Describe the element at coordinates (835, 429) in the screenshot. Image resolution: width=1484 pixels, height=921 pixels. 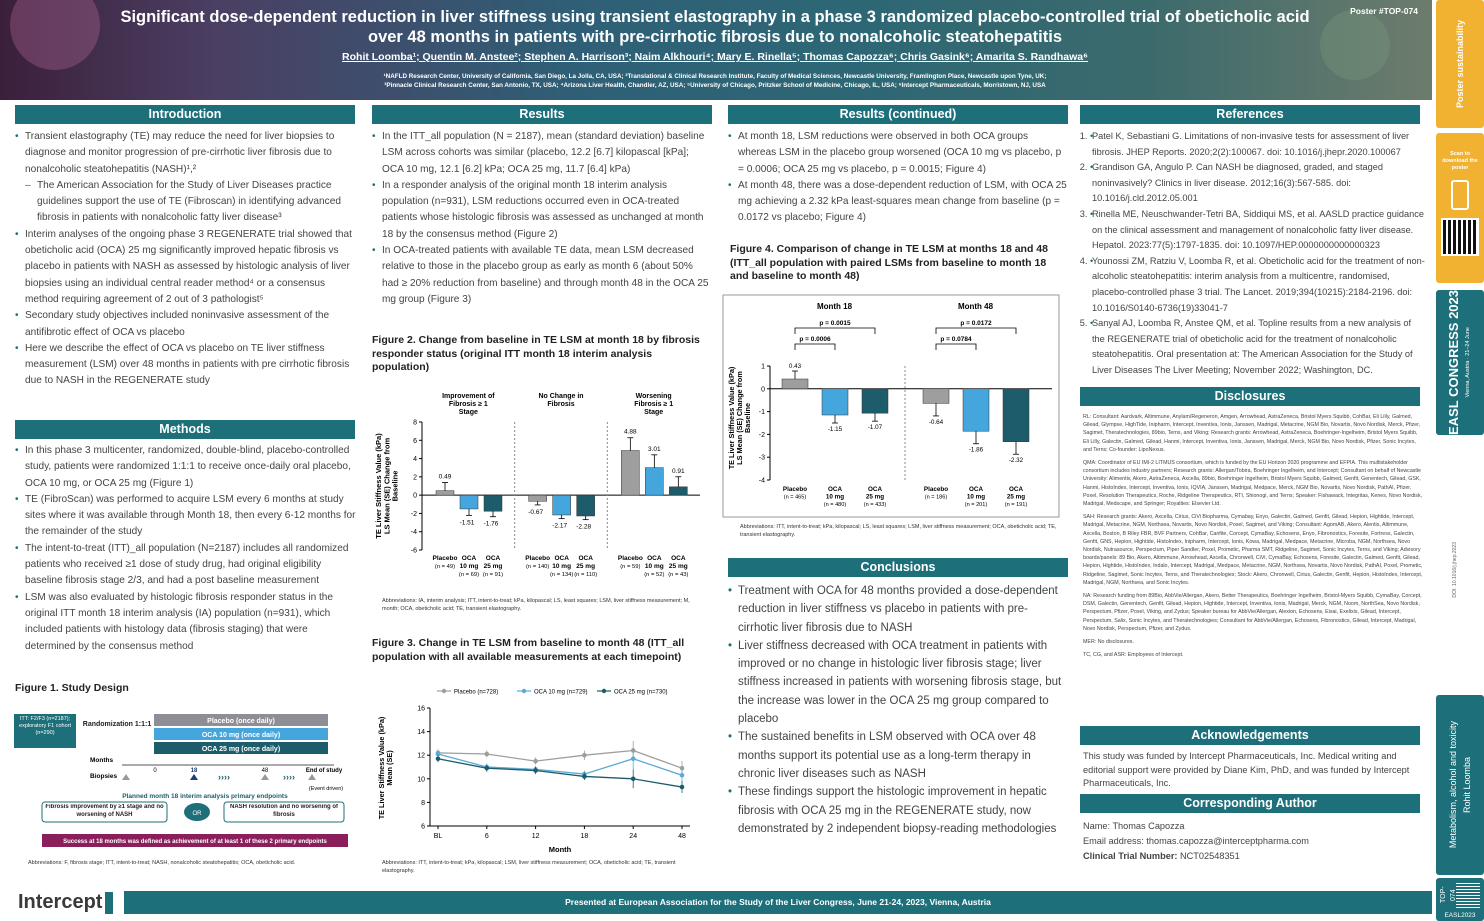
I see `data-label: -1.15` at that location.